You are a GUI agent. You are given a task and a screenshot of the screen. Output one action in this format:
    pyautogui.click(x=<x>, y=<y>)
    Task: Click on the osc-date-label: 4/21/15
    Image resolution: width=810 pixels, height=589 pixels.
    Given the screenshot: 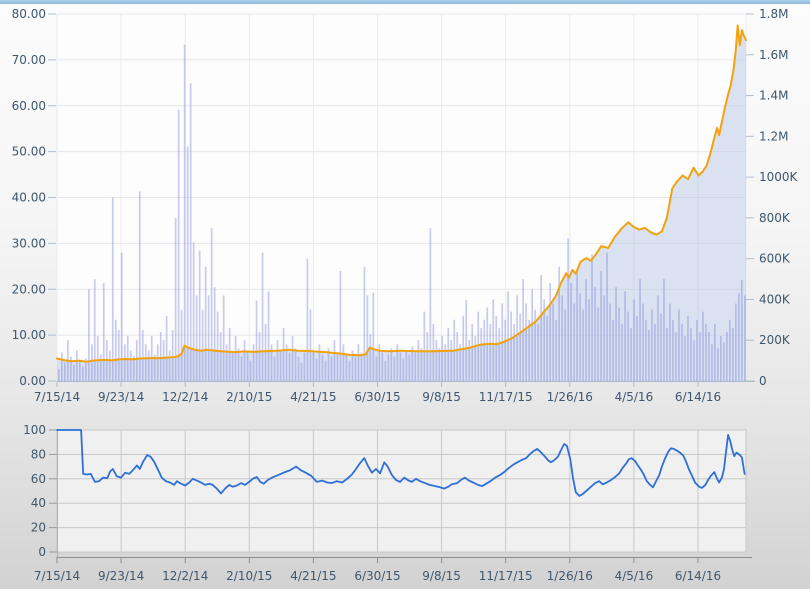 What is the action you would take?
    pyautogui.click(x=313, y=576)
    